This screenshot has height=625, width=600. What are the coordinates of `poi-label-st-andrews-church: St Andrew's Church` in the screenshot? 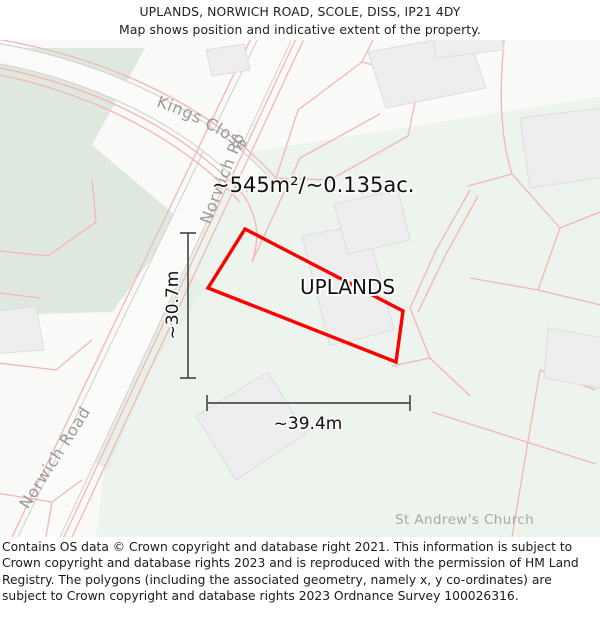 It's located at (464, 520).